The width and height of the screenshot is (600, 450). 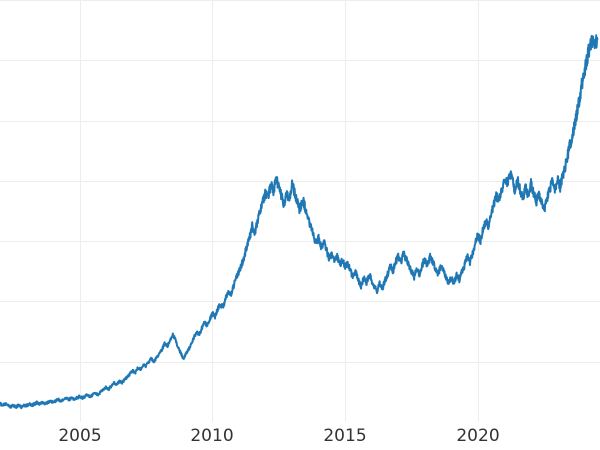 What do you see at coordinates (300, 436) in the screenshot?
I see `x-axis: 2005 2010 2015 2020` at bounding box center [300, 436].